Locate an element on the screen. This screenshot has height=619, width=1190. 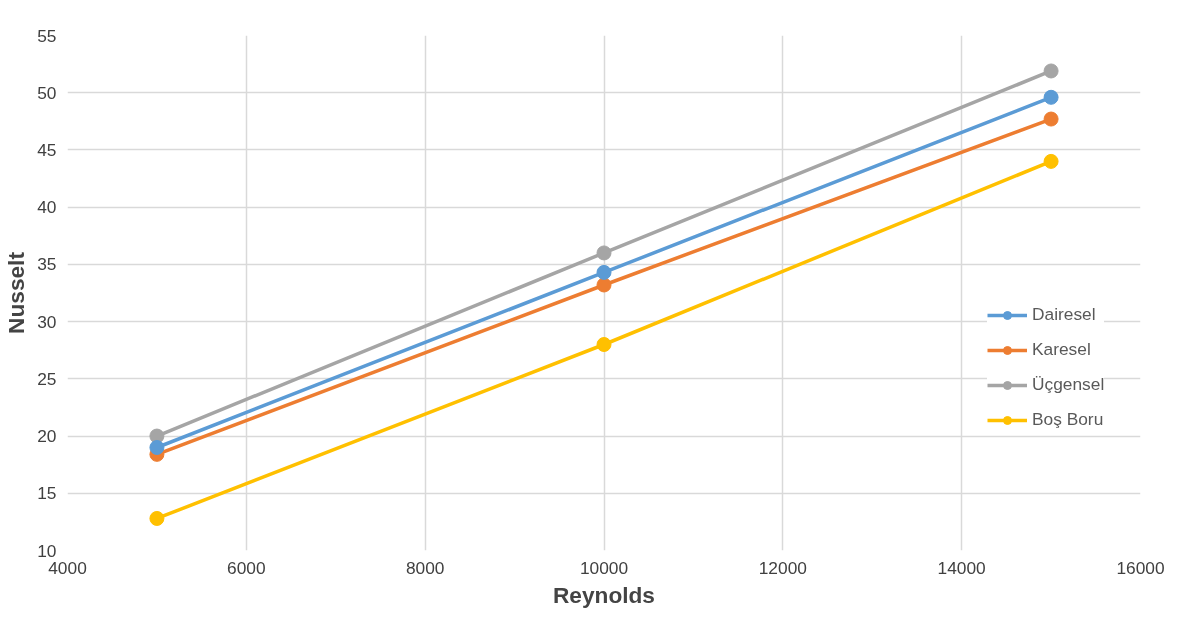
y-tick-label: 55 is located at coordinates (47, 35).